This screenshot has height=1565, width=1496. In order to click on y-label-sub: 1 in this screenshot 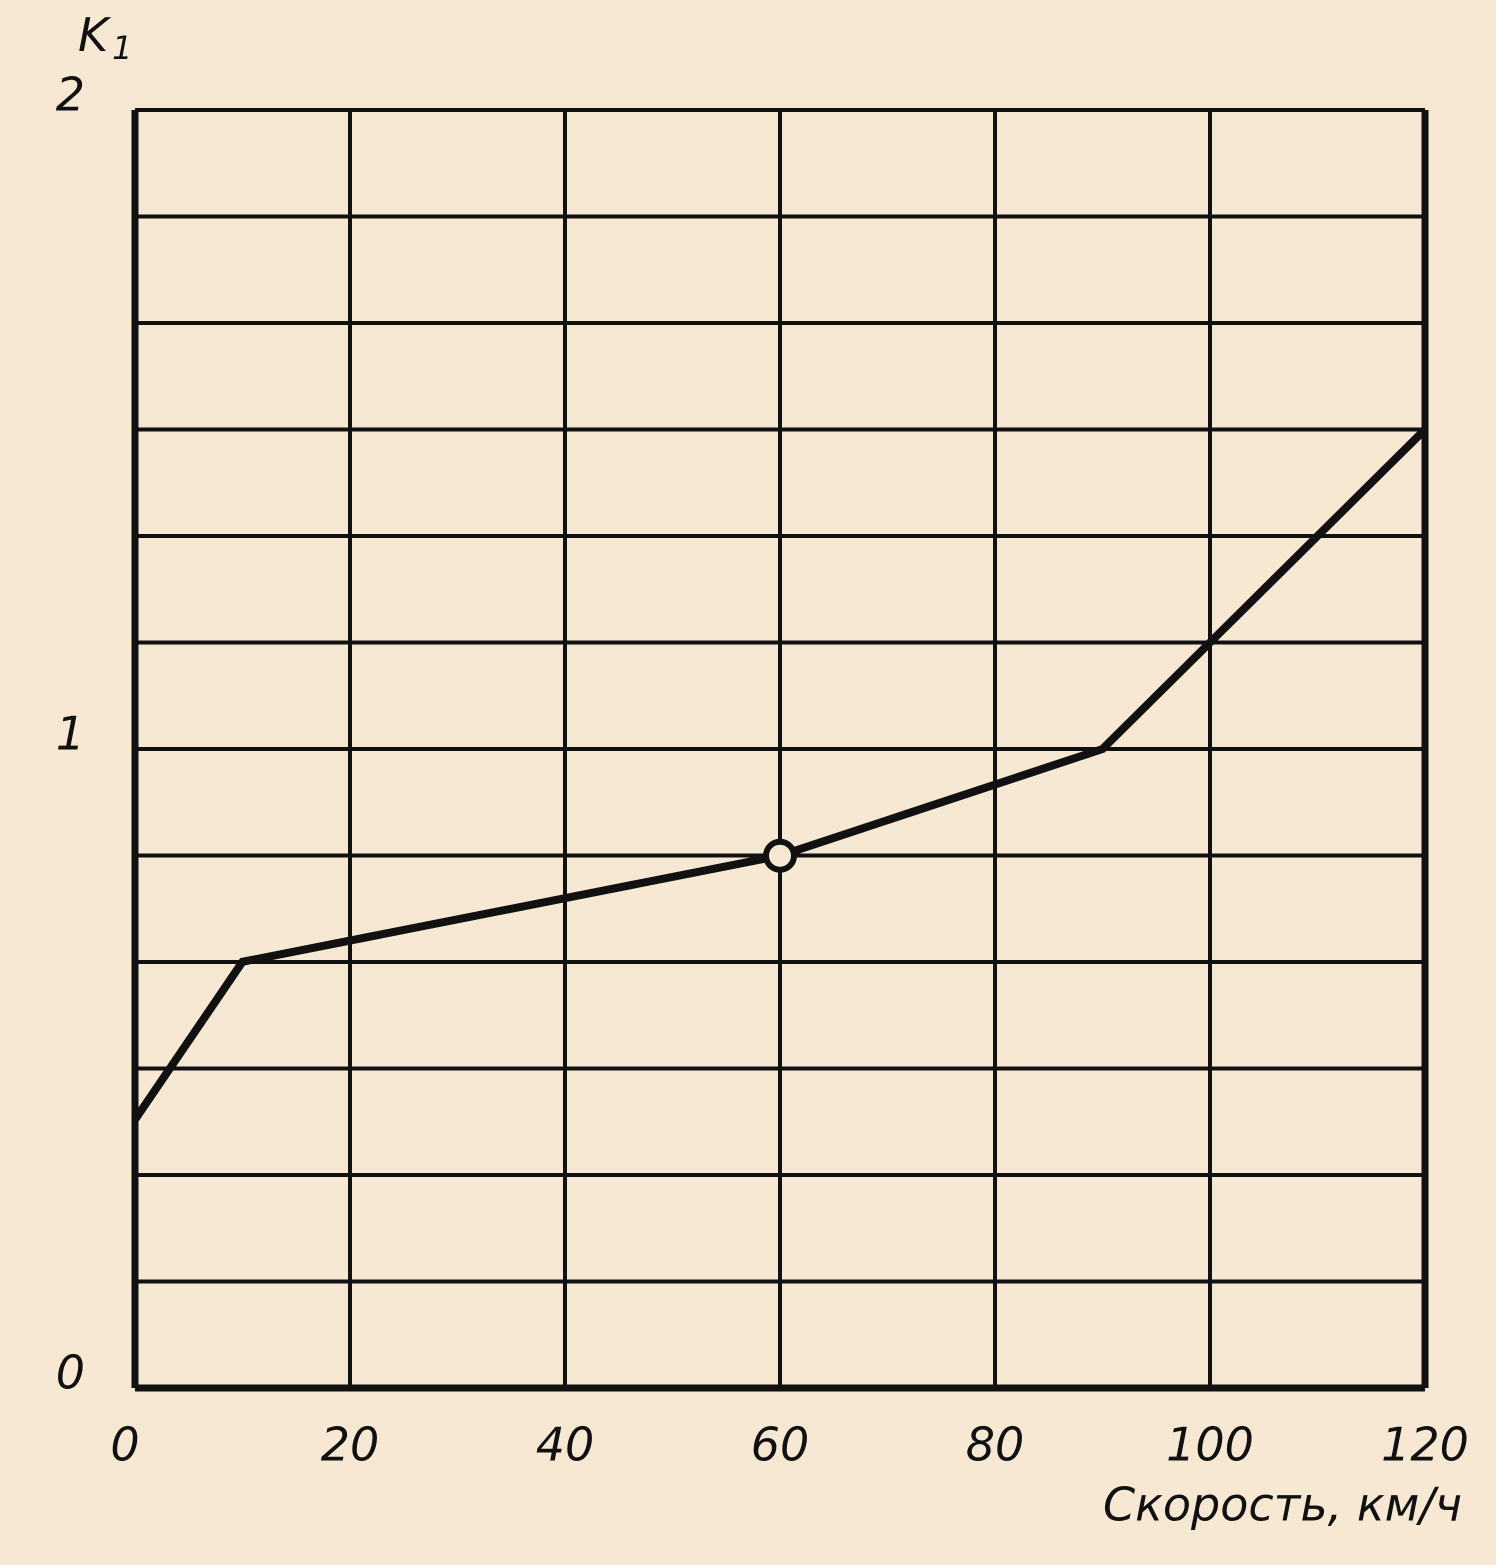, I will do `click(122, 48)`.